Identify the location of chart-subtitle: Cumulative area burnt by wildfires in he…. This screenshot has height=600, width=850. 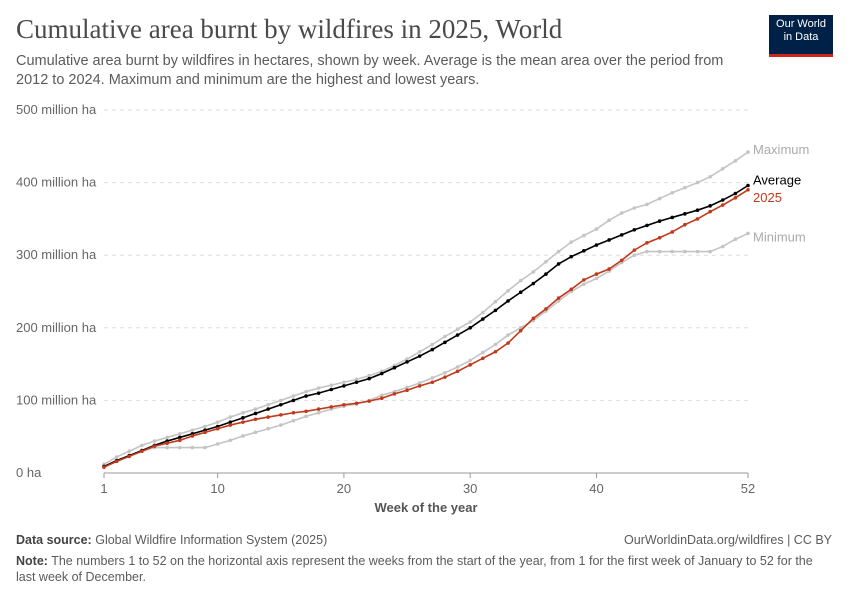
(370, 70).